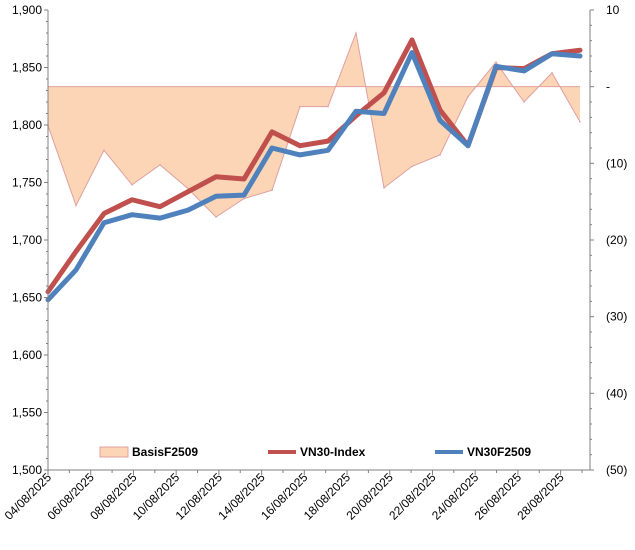 The height and width of the screenshot is (550, 635). I want to click on legend-label-basis: BasisF2509, so click(165, 452).